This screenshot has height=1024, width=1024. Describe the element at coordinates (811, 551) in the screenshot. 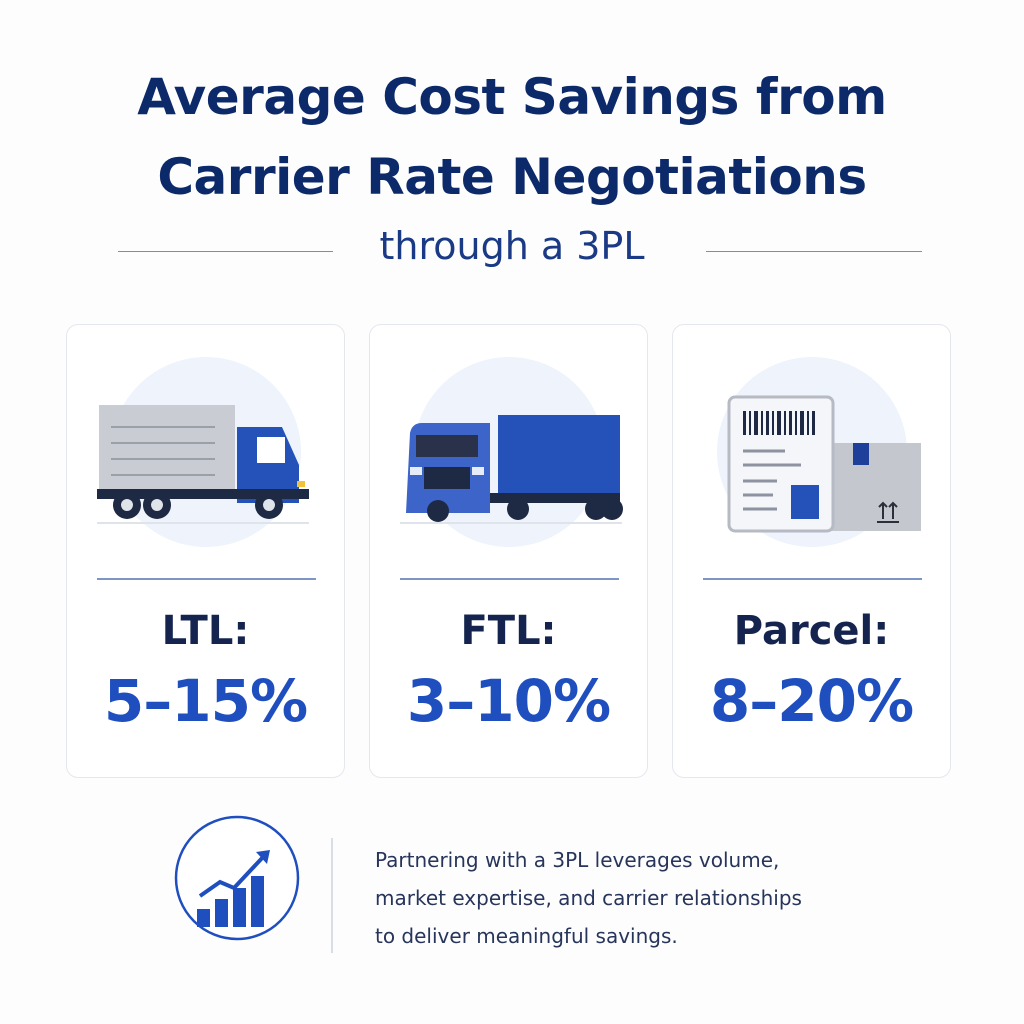

I see `card: Parcel: 8–20%` at that location.